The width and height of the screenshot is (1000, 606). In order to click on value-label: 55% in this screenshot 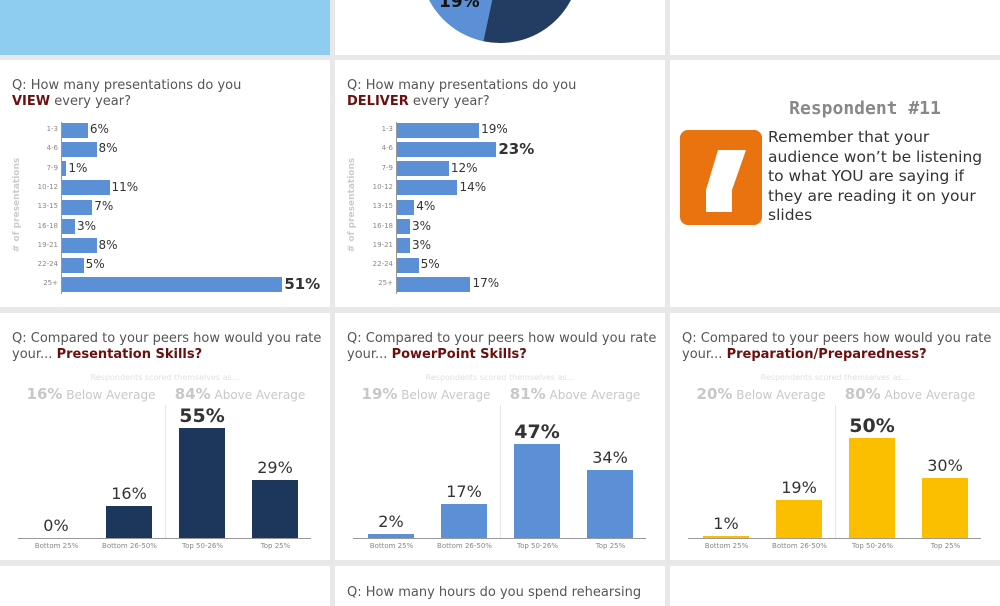, I will do `click(202, 416)`.